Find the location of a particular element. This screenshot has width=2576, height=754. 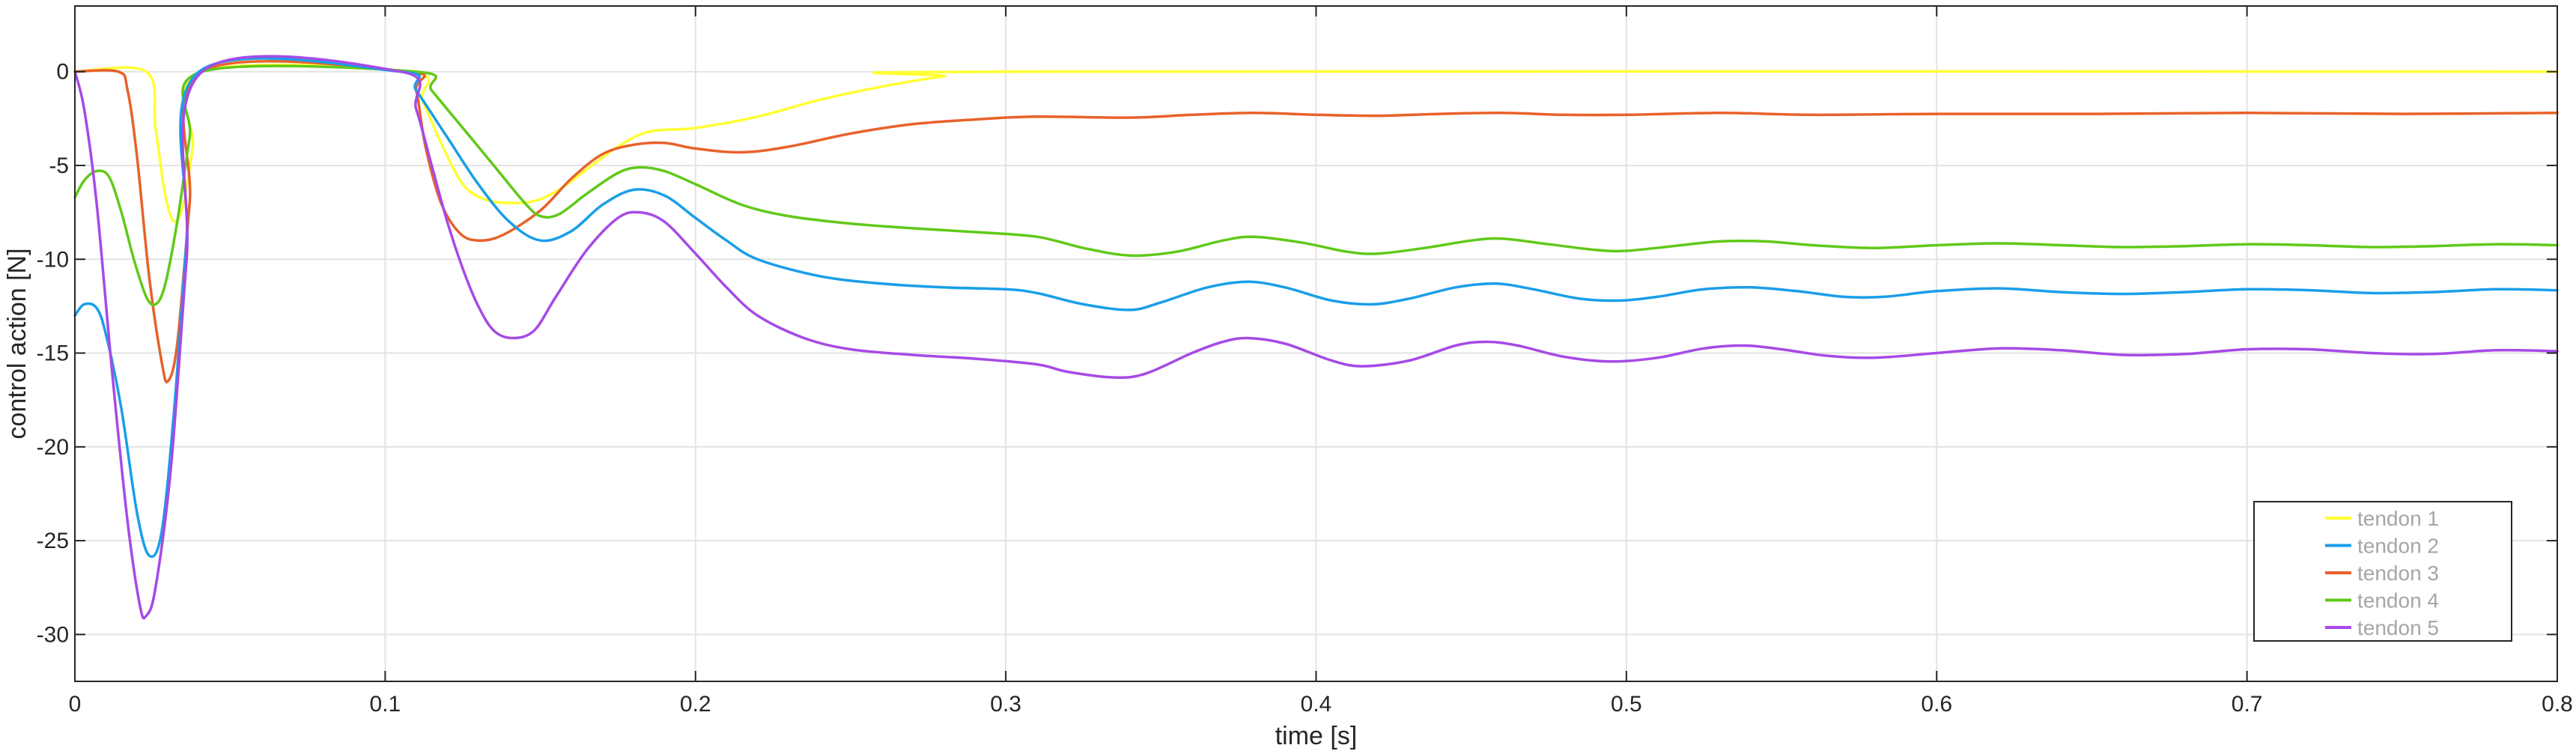

x-tick-label: 0.6 is located at coordinates (1936, 704).